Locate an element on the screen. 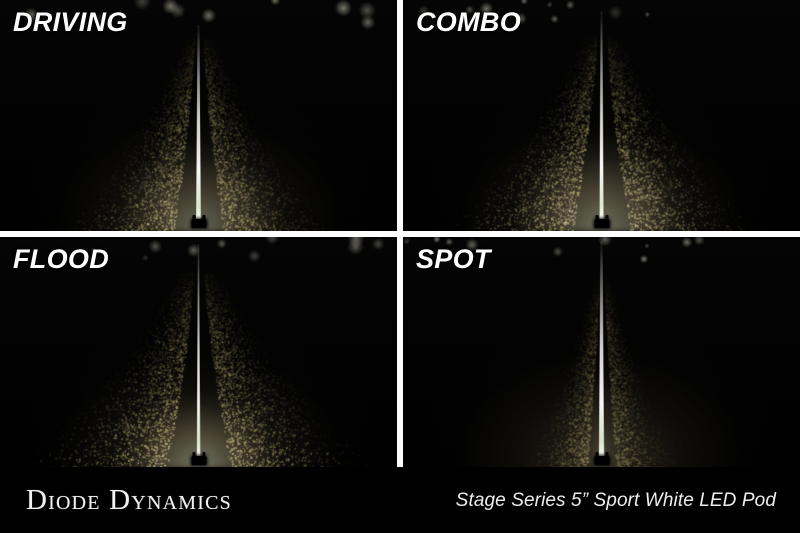 This screenshot has height=533, width=800. product-name: Stage Series 5” Sport White LED Pod is located at coordinates (615, 500).